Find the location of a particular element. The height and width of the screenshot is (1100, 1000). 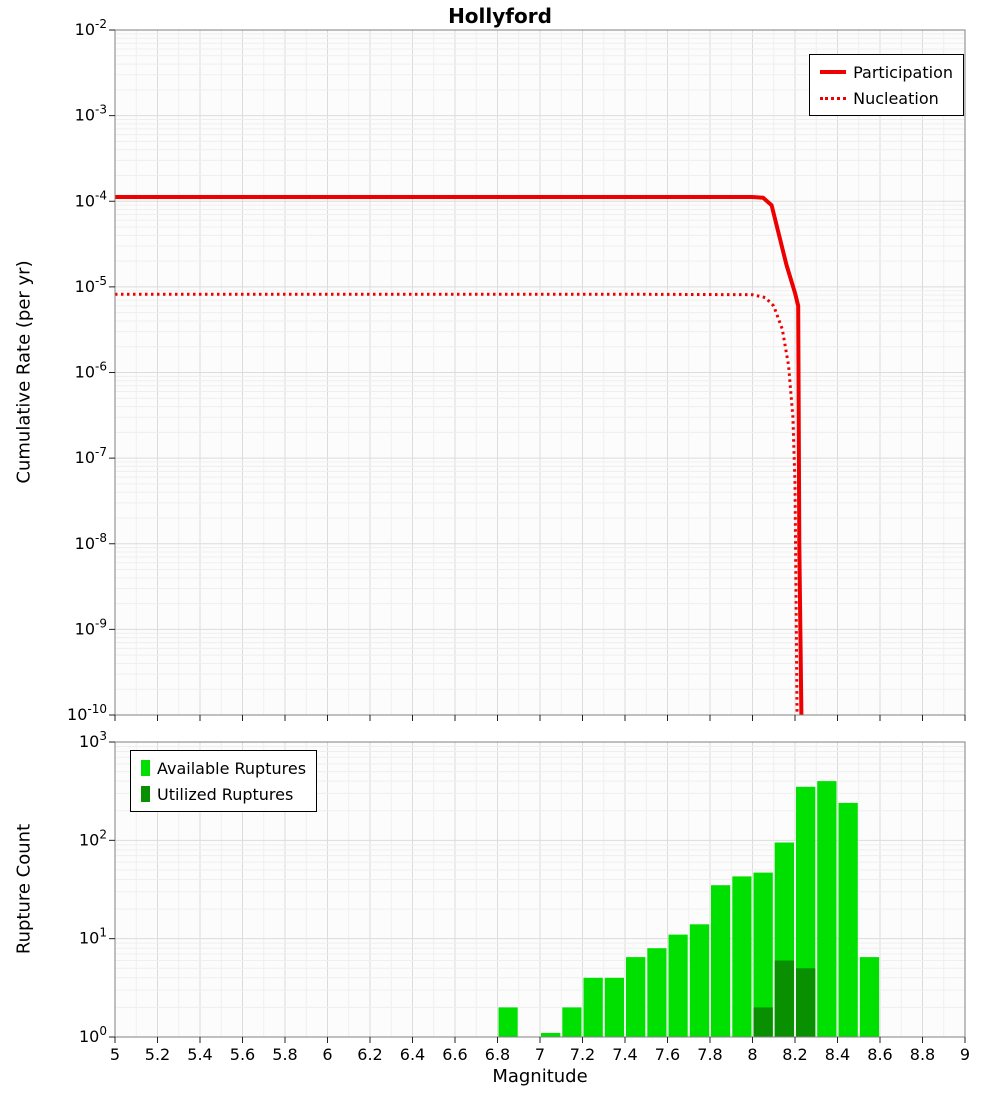

x-tick-label: 6.8 is located at coordinates (497, 1054).